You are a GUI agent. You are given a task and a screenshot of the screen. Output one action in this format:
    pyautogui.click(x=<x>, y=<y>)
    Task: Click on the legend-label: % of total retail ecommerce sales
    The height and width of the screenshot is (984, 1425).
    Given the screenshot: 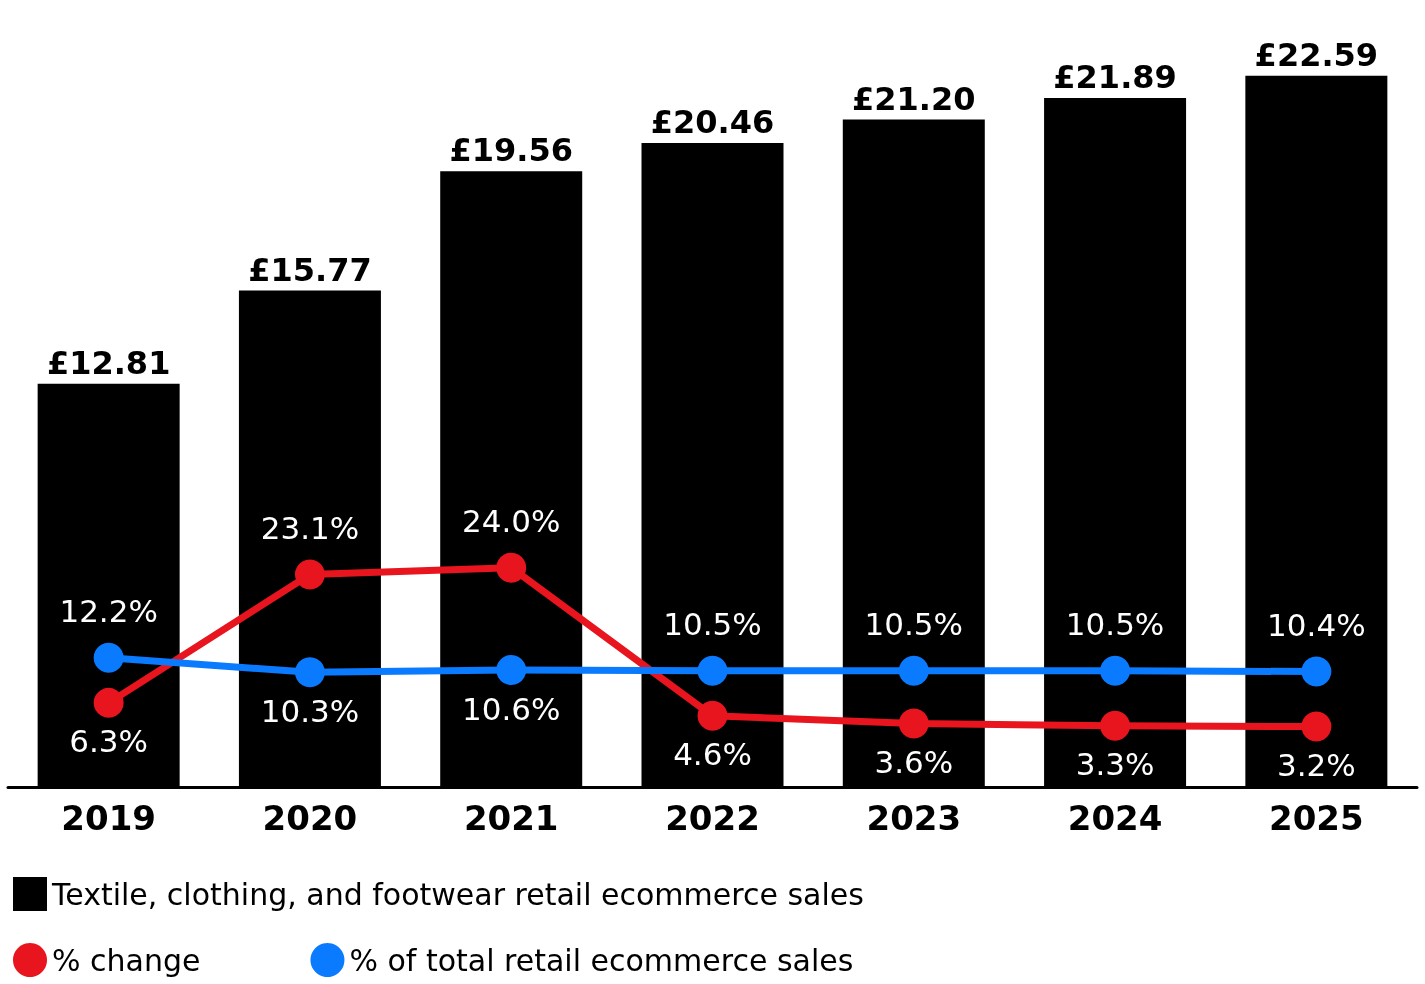 What is the action you would take?
    pyautogui.click(x=601, y=960)
    